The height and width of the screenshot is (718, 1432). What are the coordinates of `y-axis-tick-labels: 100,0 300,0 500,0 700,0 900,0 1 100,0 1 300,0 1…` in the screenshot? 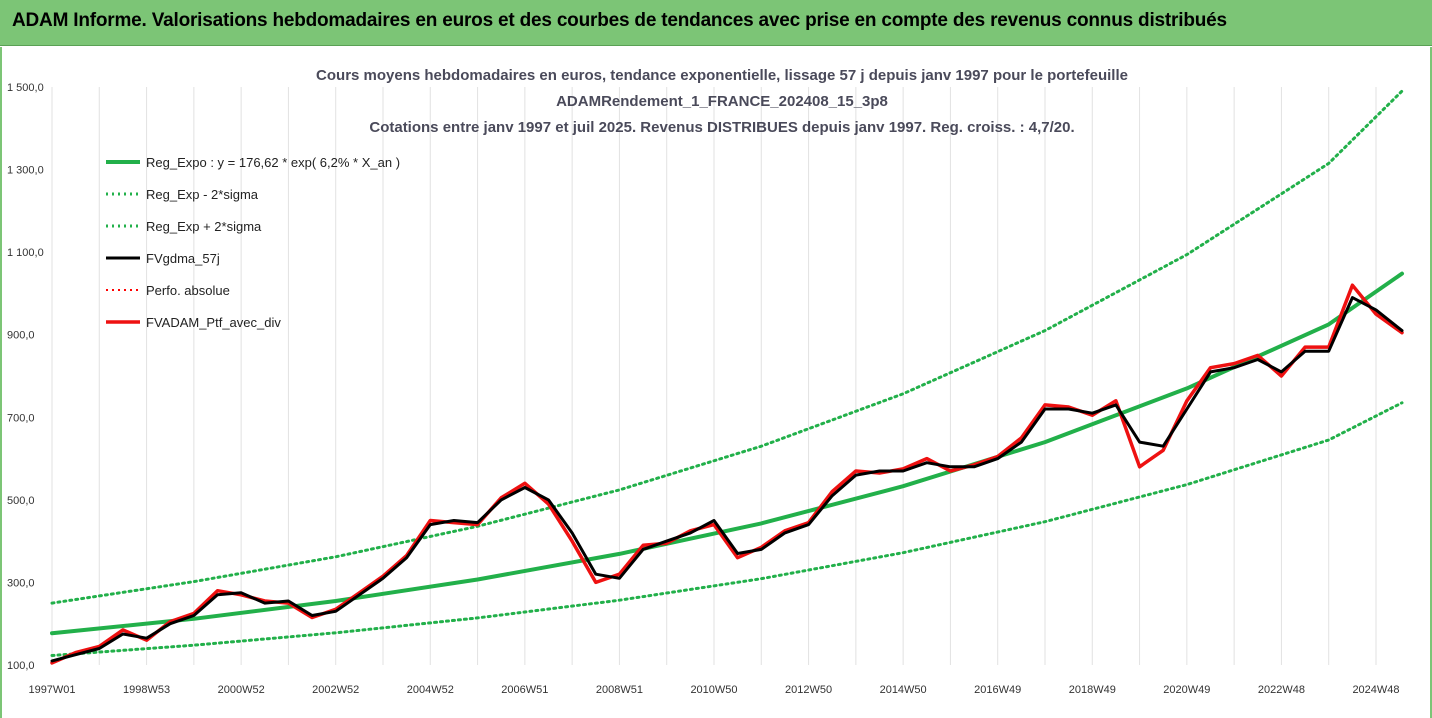 It's located at (25, 377).